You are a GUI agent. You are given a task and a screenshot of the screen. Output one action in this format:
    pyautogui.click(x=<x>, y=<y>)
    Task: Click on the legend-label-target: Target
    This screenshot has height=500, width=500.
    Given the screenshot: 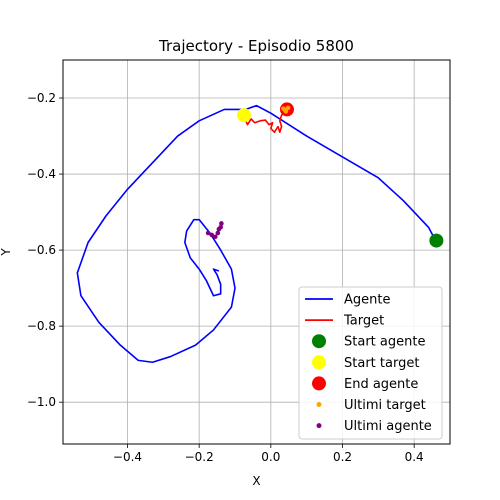 What is the action you would take?
    pyautogui.click(x=363, y=321)
    